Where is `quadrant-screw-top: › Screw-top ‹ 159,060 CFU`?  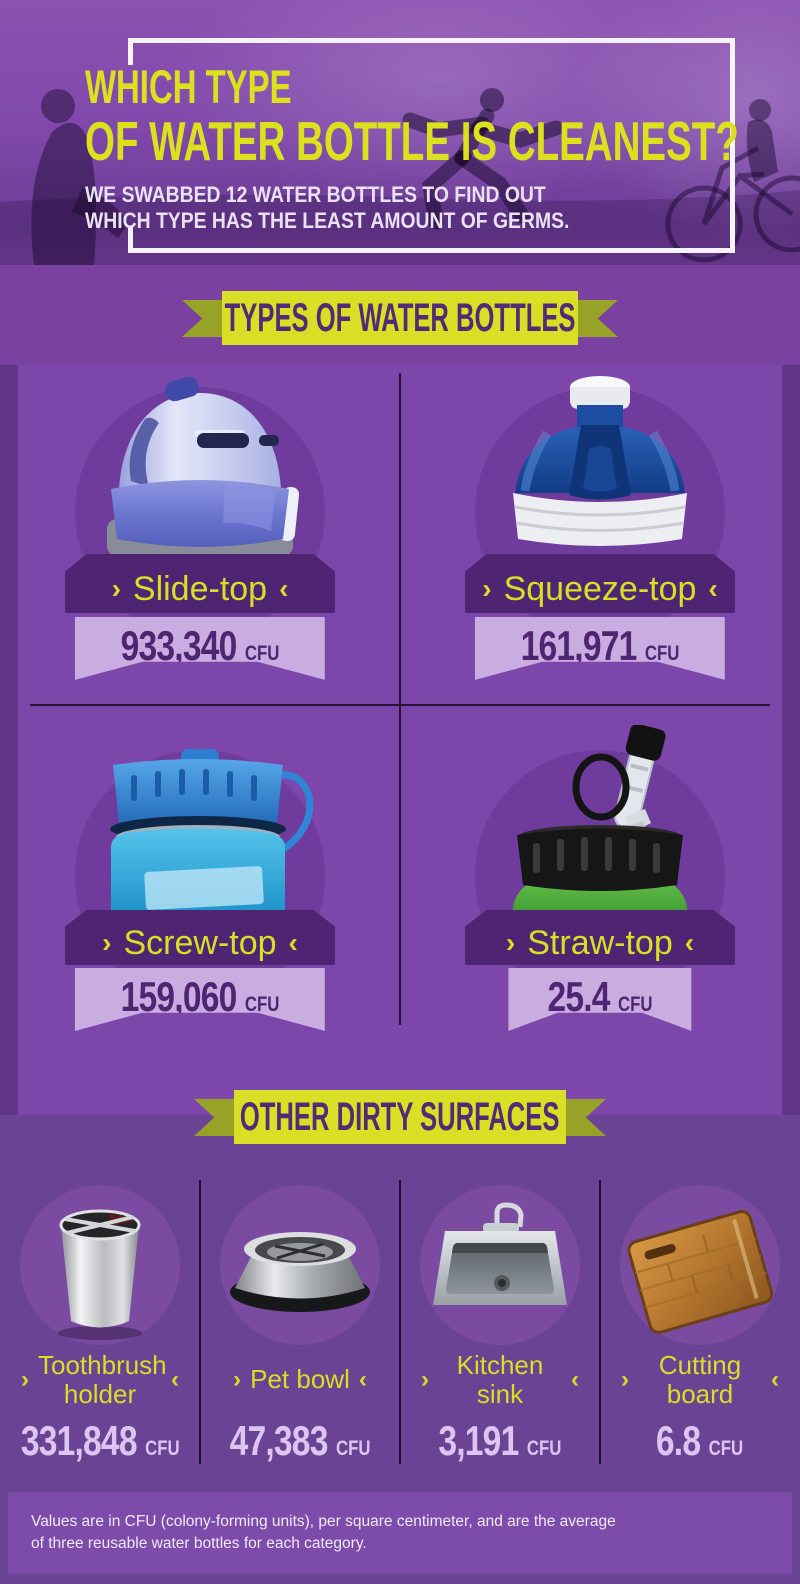
quadrant-screw-top: › Screw-top ‹ 159,060 CFU is located at coordinates (200, 910).